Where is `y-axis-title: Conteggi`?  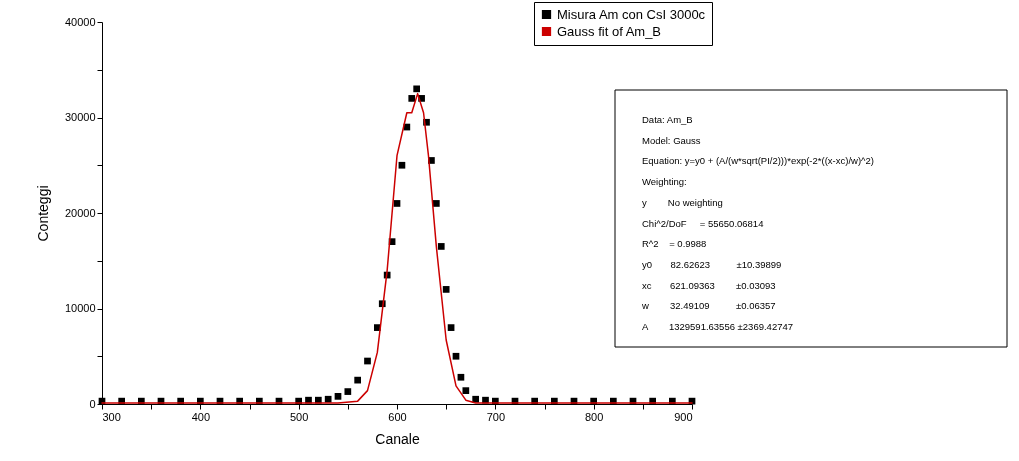 y-axis-title: Conteggi is located at coordinates (42, 213).